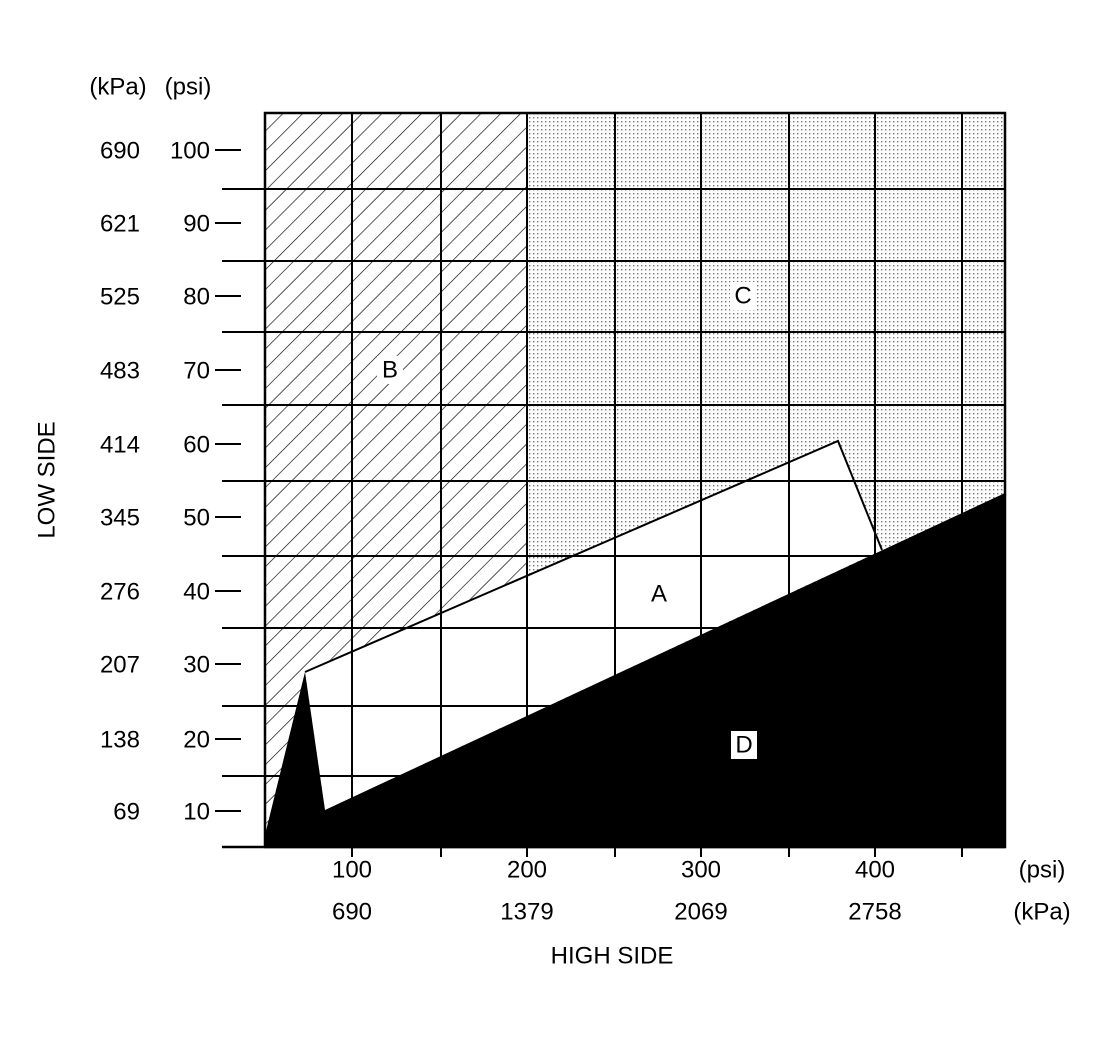 This screenshot has height=1041, width=1111. What do you see at coordinates (1042, 869) in the screenshot?
I see `x-unit-psi: (psi)` at bounding box center [1042, 869].